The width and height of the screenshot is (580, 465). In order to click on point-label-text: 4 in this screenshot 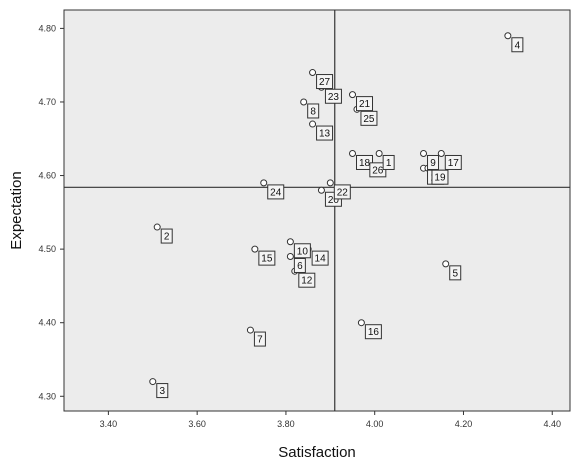, I will do `click(518, 45)`.